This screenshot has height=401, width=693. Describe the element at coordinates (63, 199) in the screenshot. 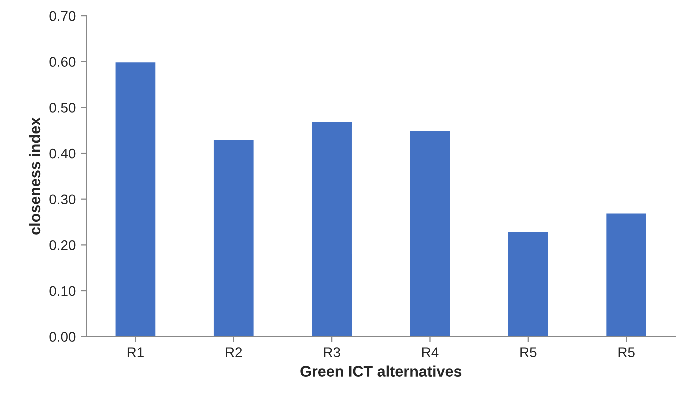

I see `y-tick-label: 0.30` at that location.